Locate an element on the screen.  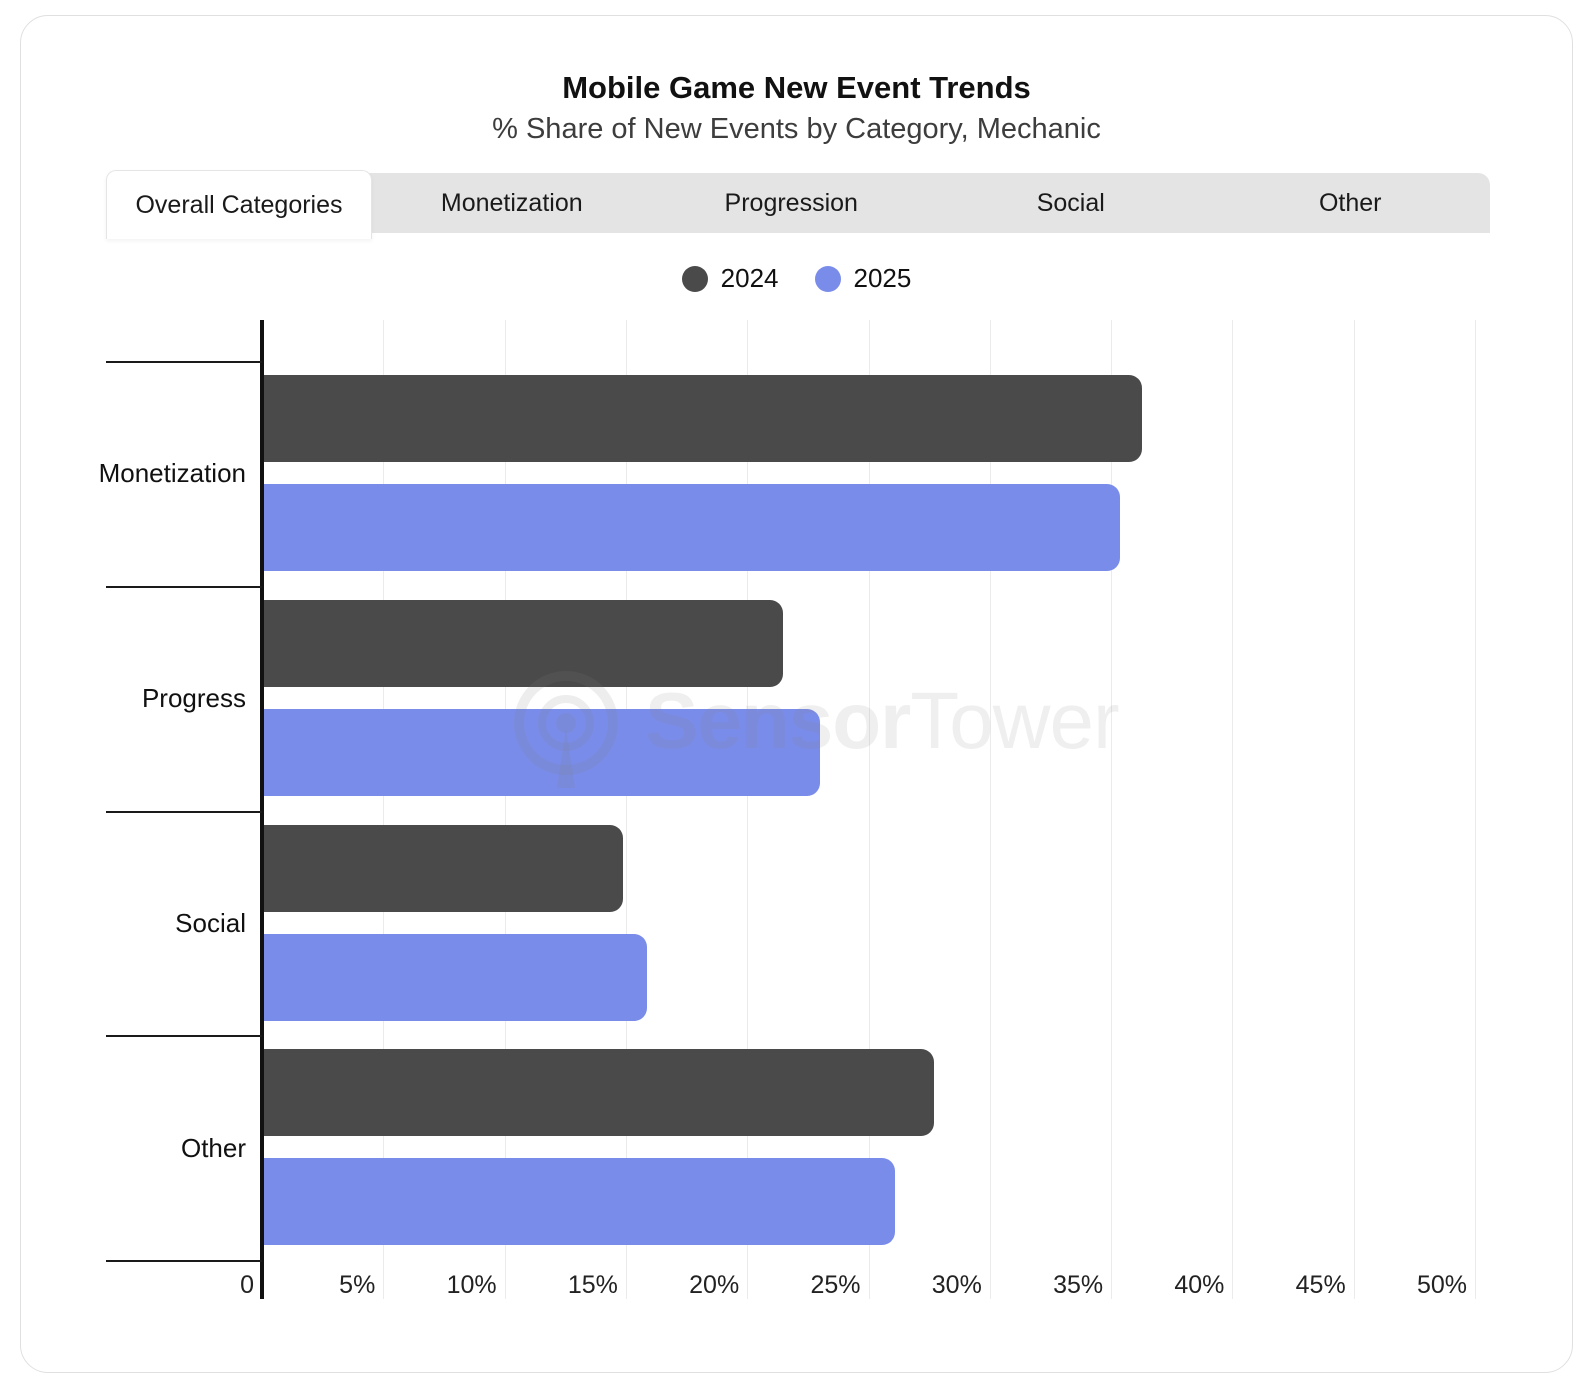
gridline-40pct is located at coordinates (1233, 809).